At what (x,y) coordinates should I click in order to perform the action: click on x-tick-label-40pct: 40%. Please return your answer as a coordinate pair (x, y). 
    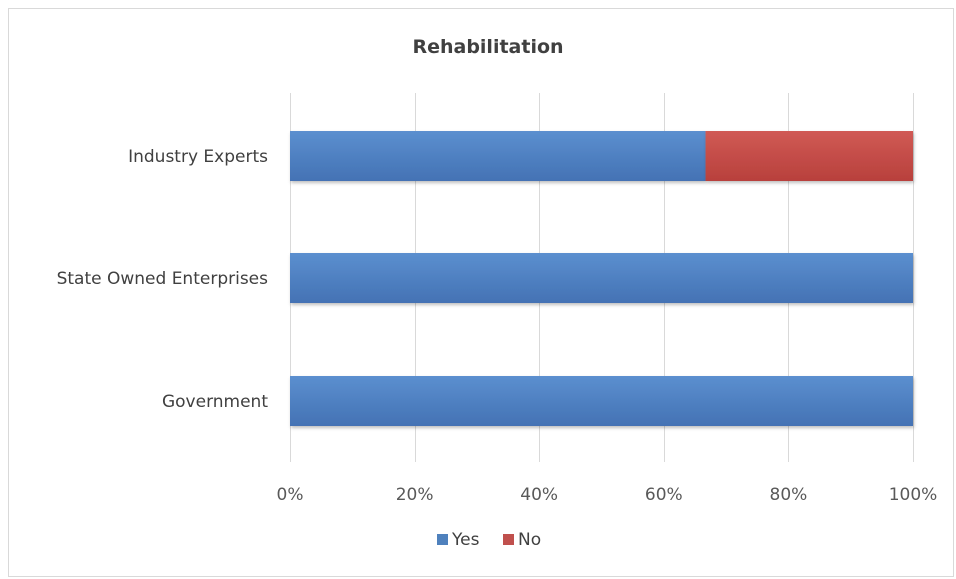
    Looking at the image, I should click on (539, 495).